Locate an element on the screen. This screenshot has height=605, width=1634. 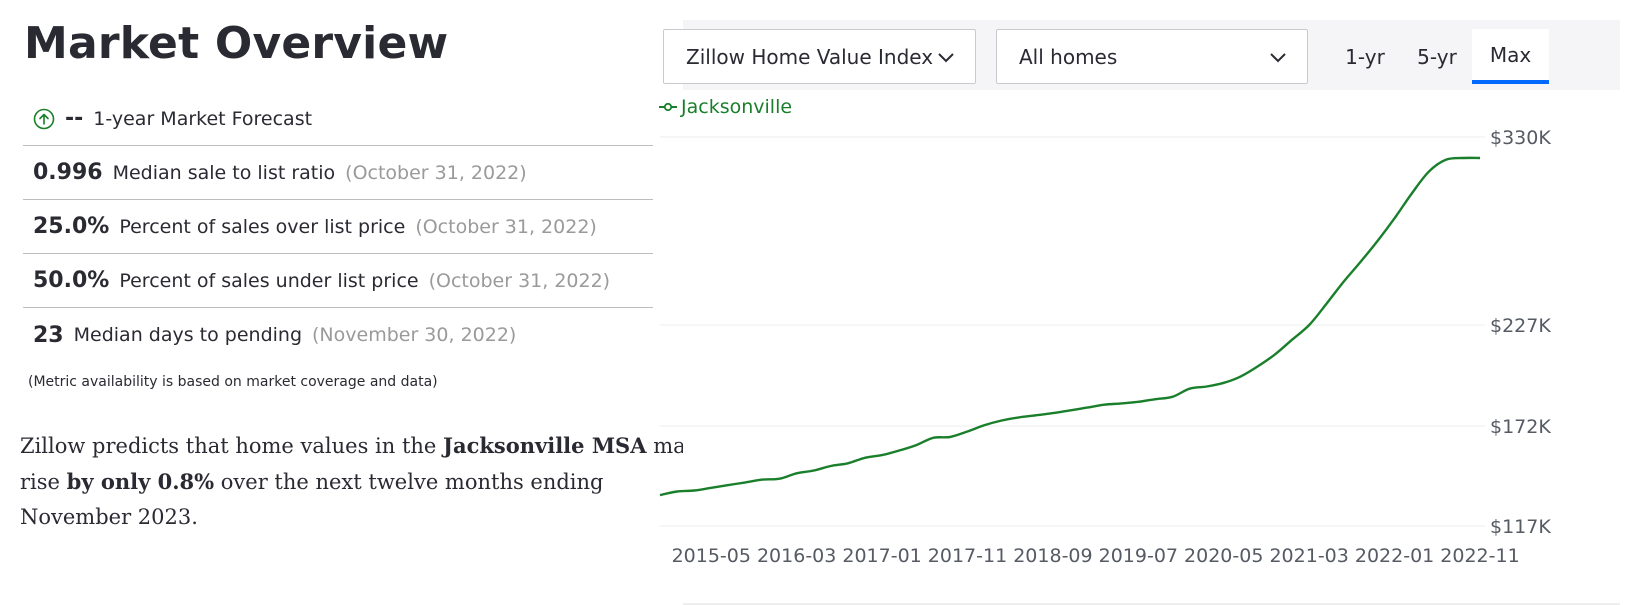
x-tick-label: 2020-05 is located at coordinates (1223, 556).